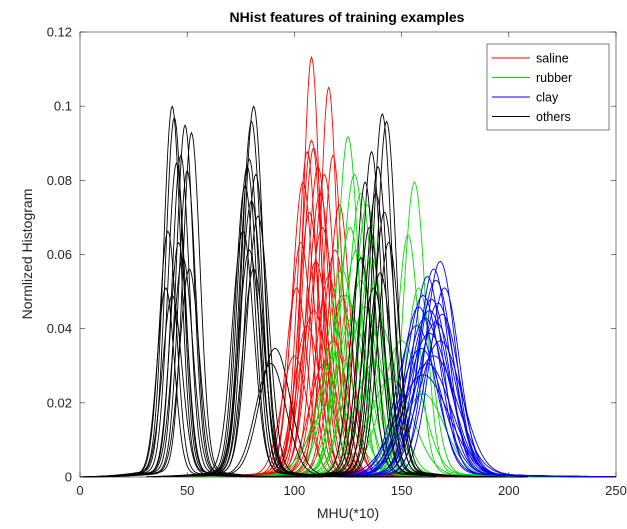 The width and height of the screenshot is (627, 529). I want to click on y-tick-label: 0.04, so click(59, 328).